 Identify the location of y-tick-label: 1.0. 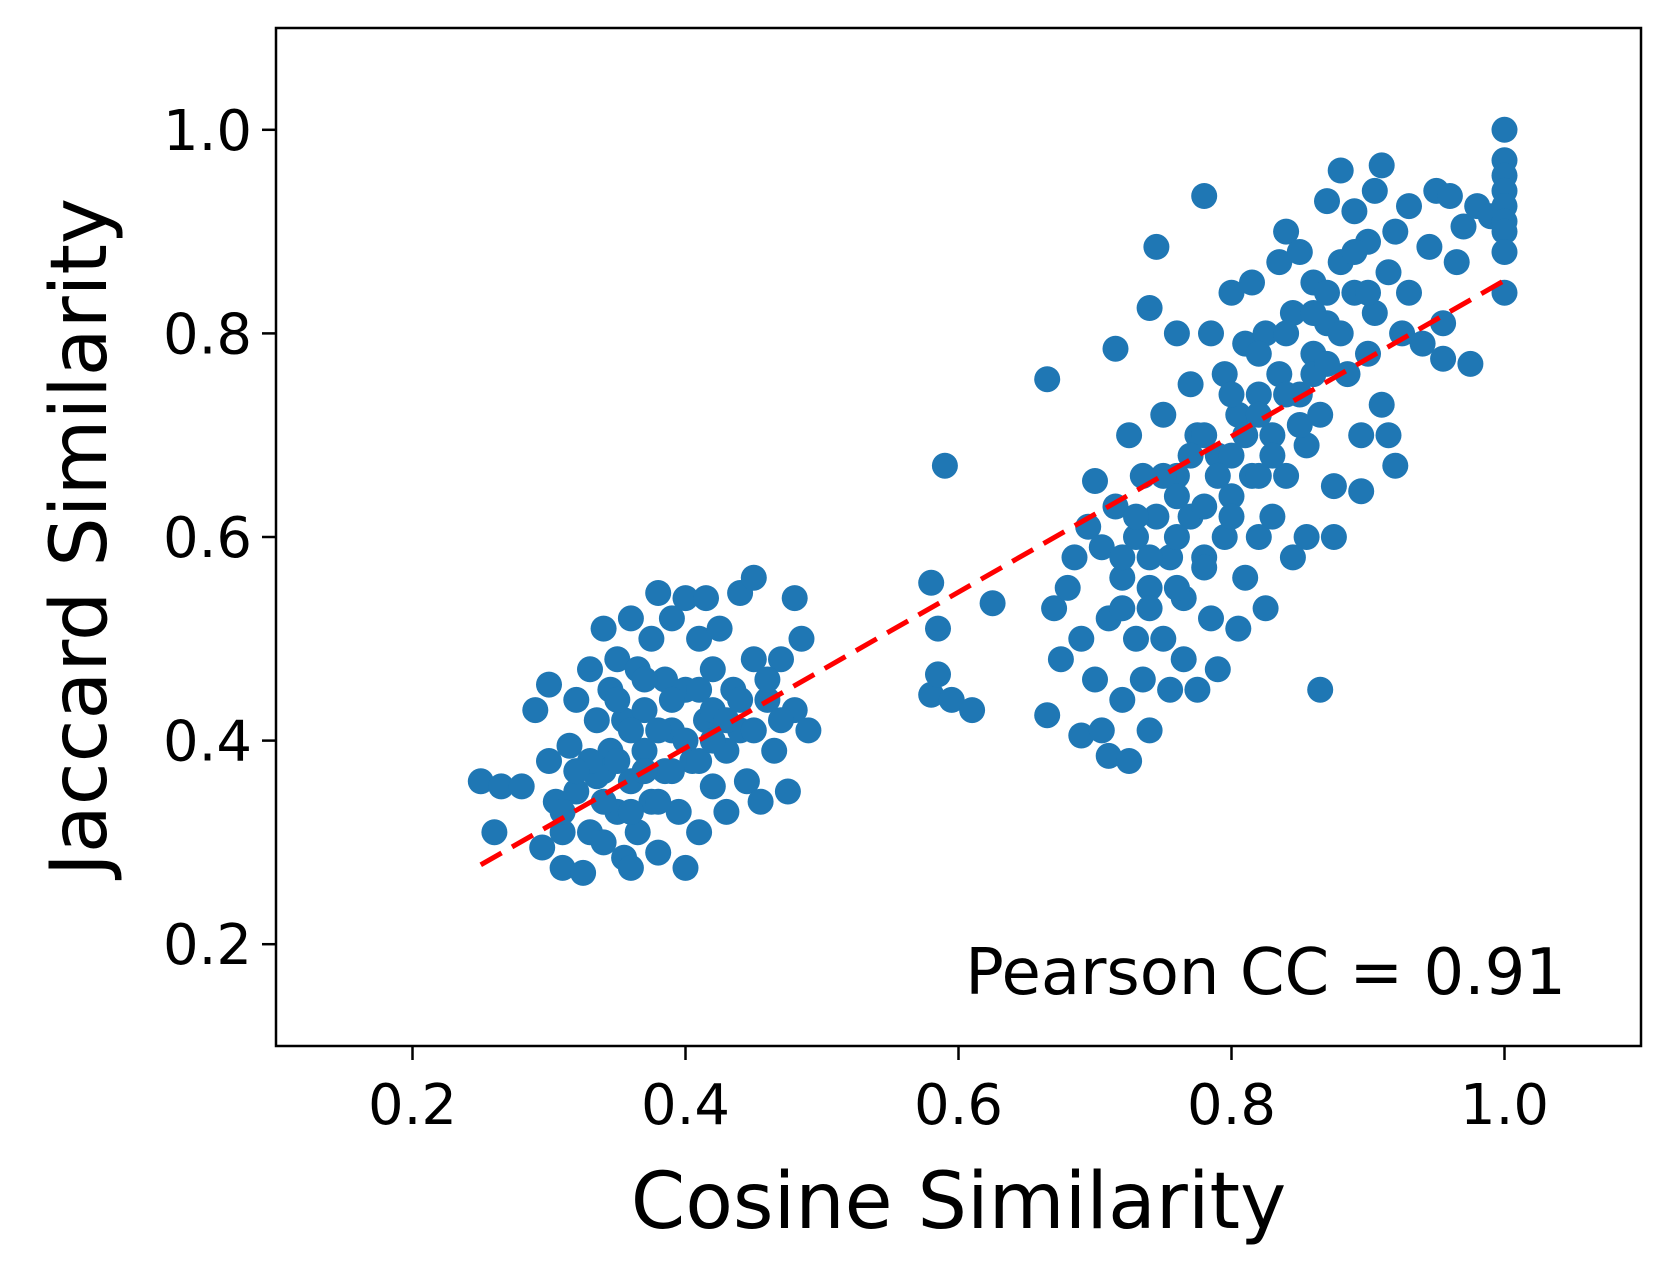
(207, 131).